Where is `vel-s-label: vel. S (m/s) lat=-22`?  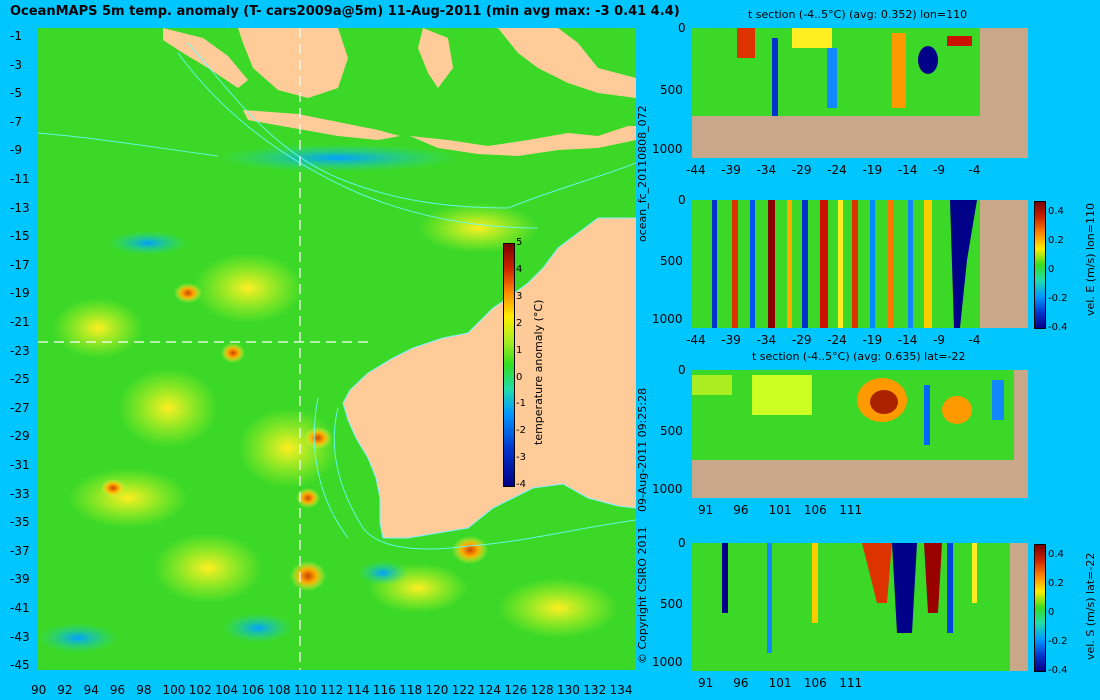
vel-s-label: vel. S (m/s) lat=-22 is located at coordinates (1090, 606).